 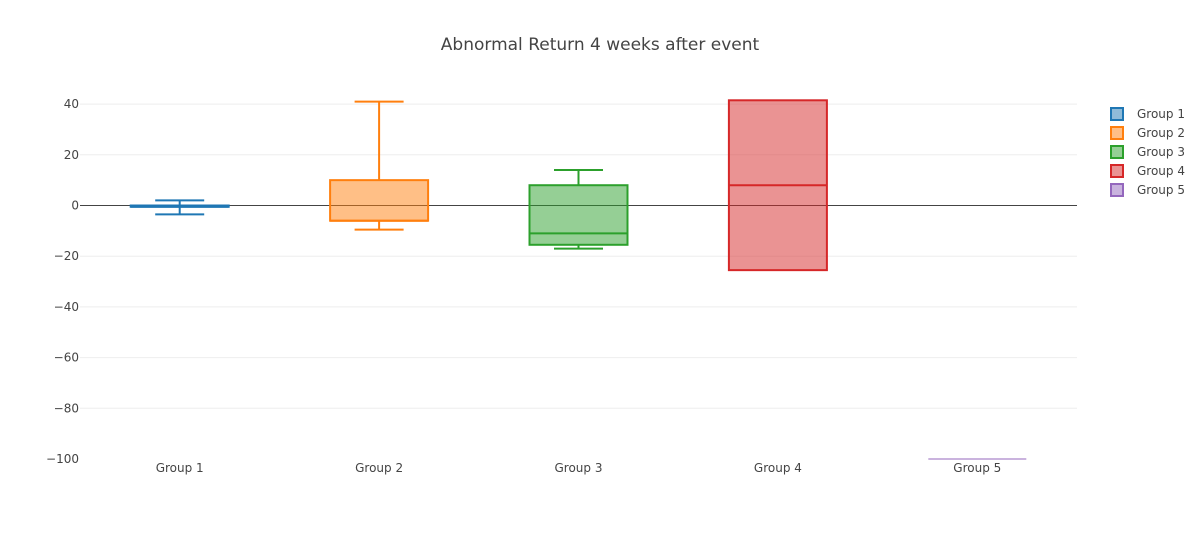 What do you see at coordinates (66, 256) in the screenshot?
I see `y-tick-label: −20` at bounding box center [66, 256].